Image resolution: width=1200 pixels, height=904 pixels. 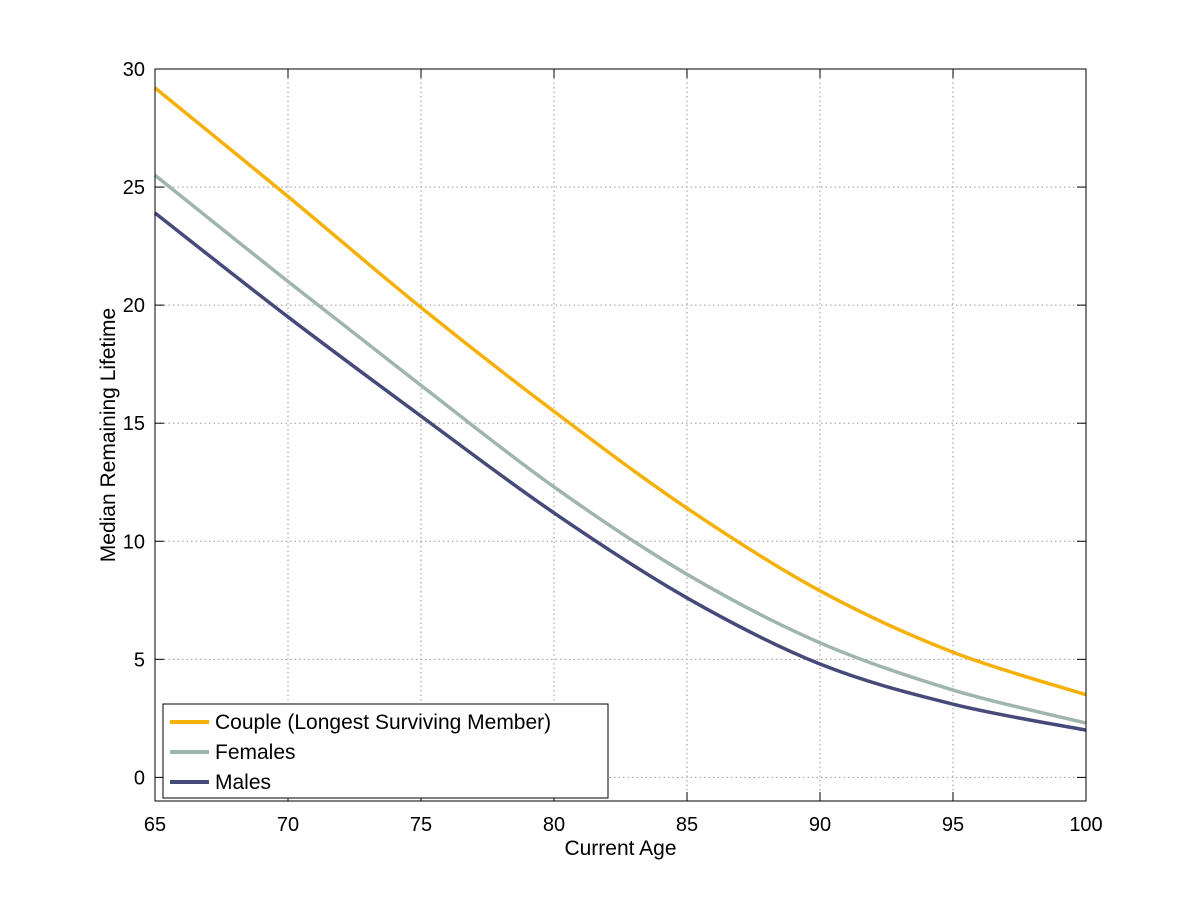 I want to click on y-tick-label: 30, so click(x=134, y=70).